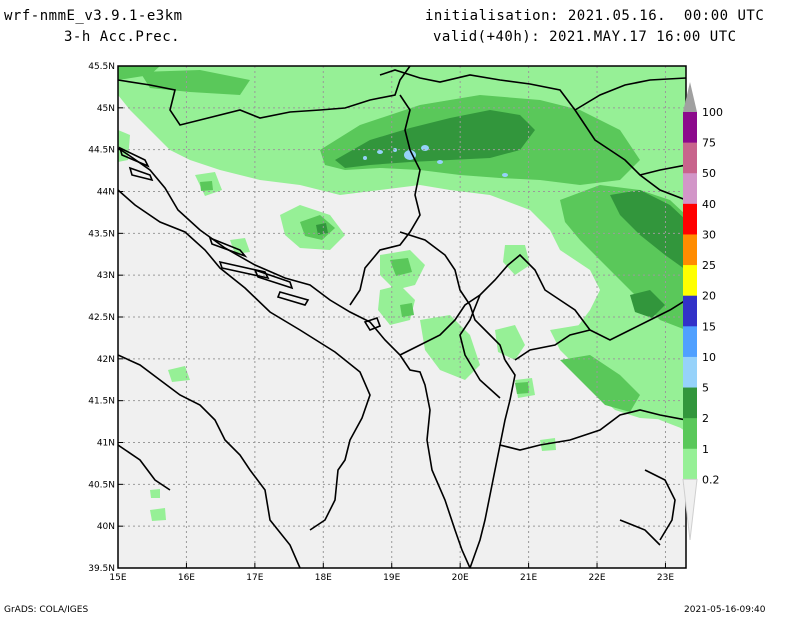 The image size is (800, 618). I want to click on lat-tick-label: 39.5N, so click(101, 569).